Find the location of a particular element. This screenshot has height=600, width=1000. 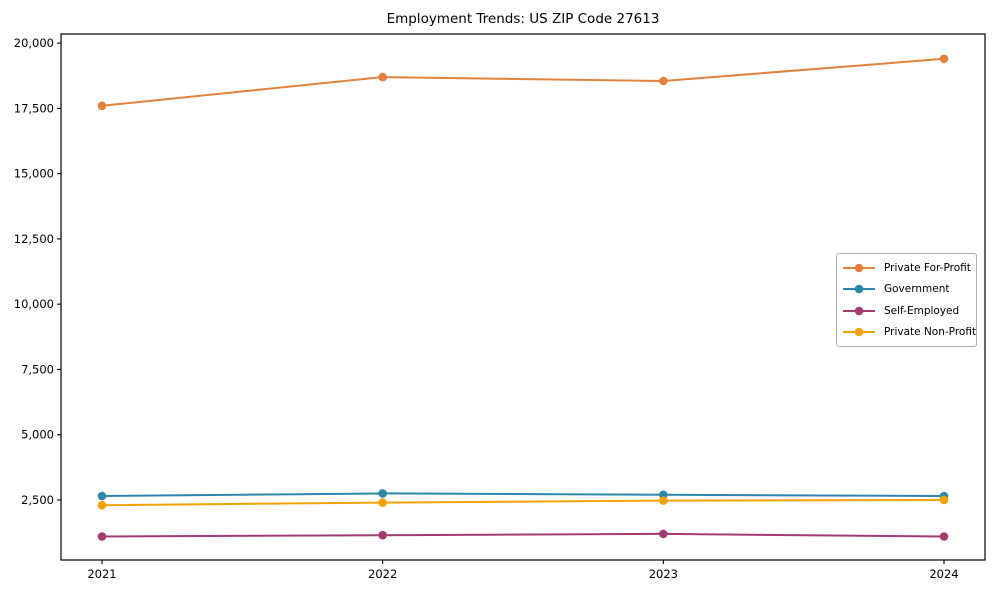

data-point-private-non-profit-2023 is located at coordinates (663, 500).